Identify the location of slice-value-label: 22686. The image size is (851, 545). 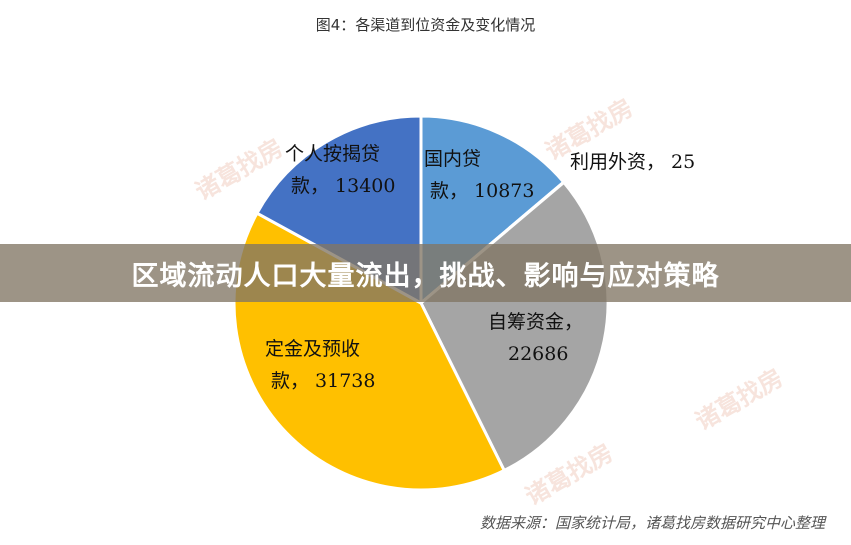
(538, 354).